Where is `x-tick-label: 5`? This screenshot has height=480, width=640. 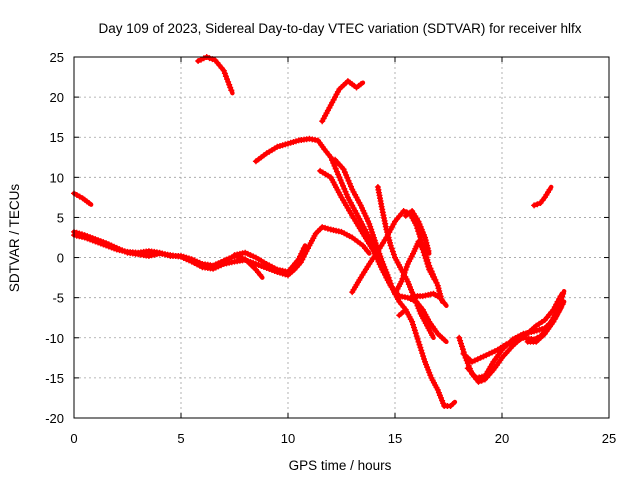
x-tick-label: 5 is located at coordinates (180, 438).